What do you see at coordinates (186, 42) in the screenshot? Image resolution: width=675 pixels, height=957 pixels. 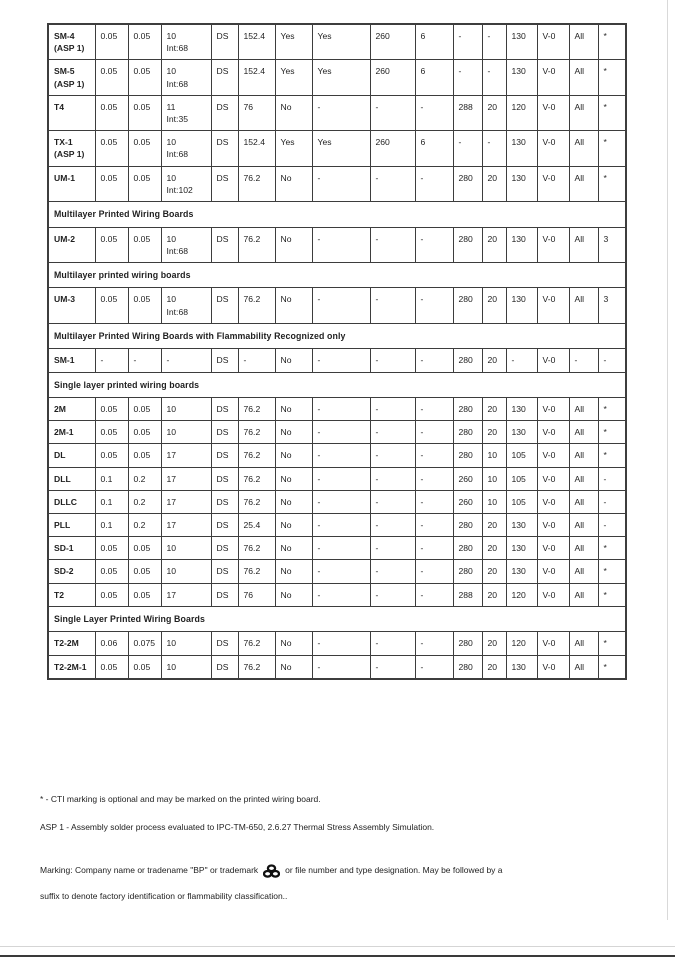 I see `data-cell: 10 Int:68` at bounding box center [186, 42].